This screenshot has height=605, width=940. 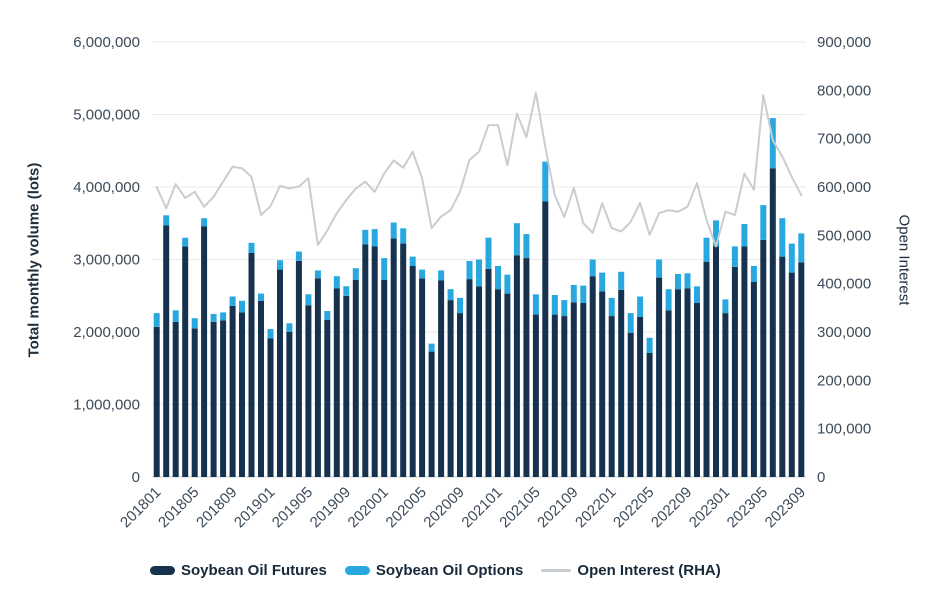 I want to click on open-interest-line-swatch-icon, so click(x=556, y=570).